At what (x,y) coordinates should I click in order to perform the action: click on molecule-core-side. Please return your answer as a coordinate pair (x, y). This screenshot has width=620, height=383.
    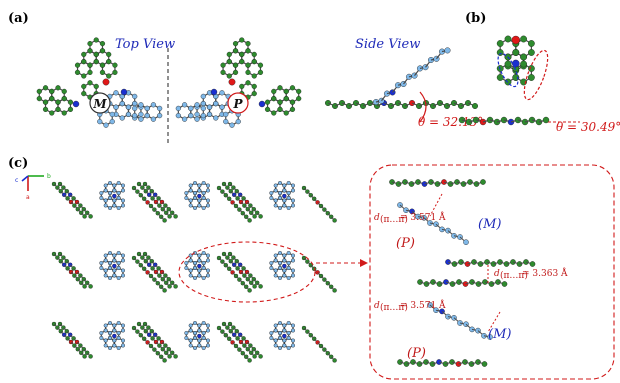
    Looking at the image, I should click on (504, 121).